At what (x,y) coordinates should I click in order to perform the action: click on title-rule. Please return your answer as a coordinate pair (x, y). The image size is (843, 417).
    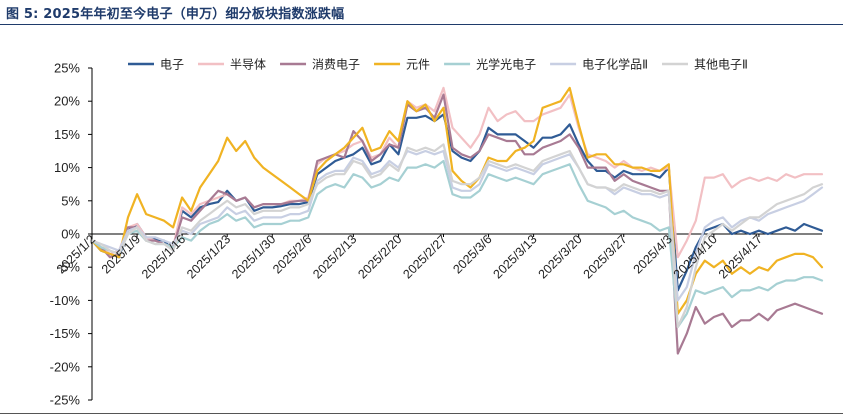
    Looking at the image, I should click on (421, 24).